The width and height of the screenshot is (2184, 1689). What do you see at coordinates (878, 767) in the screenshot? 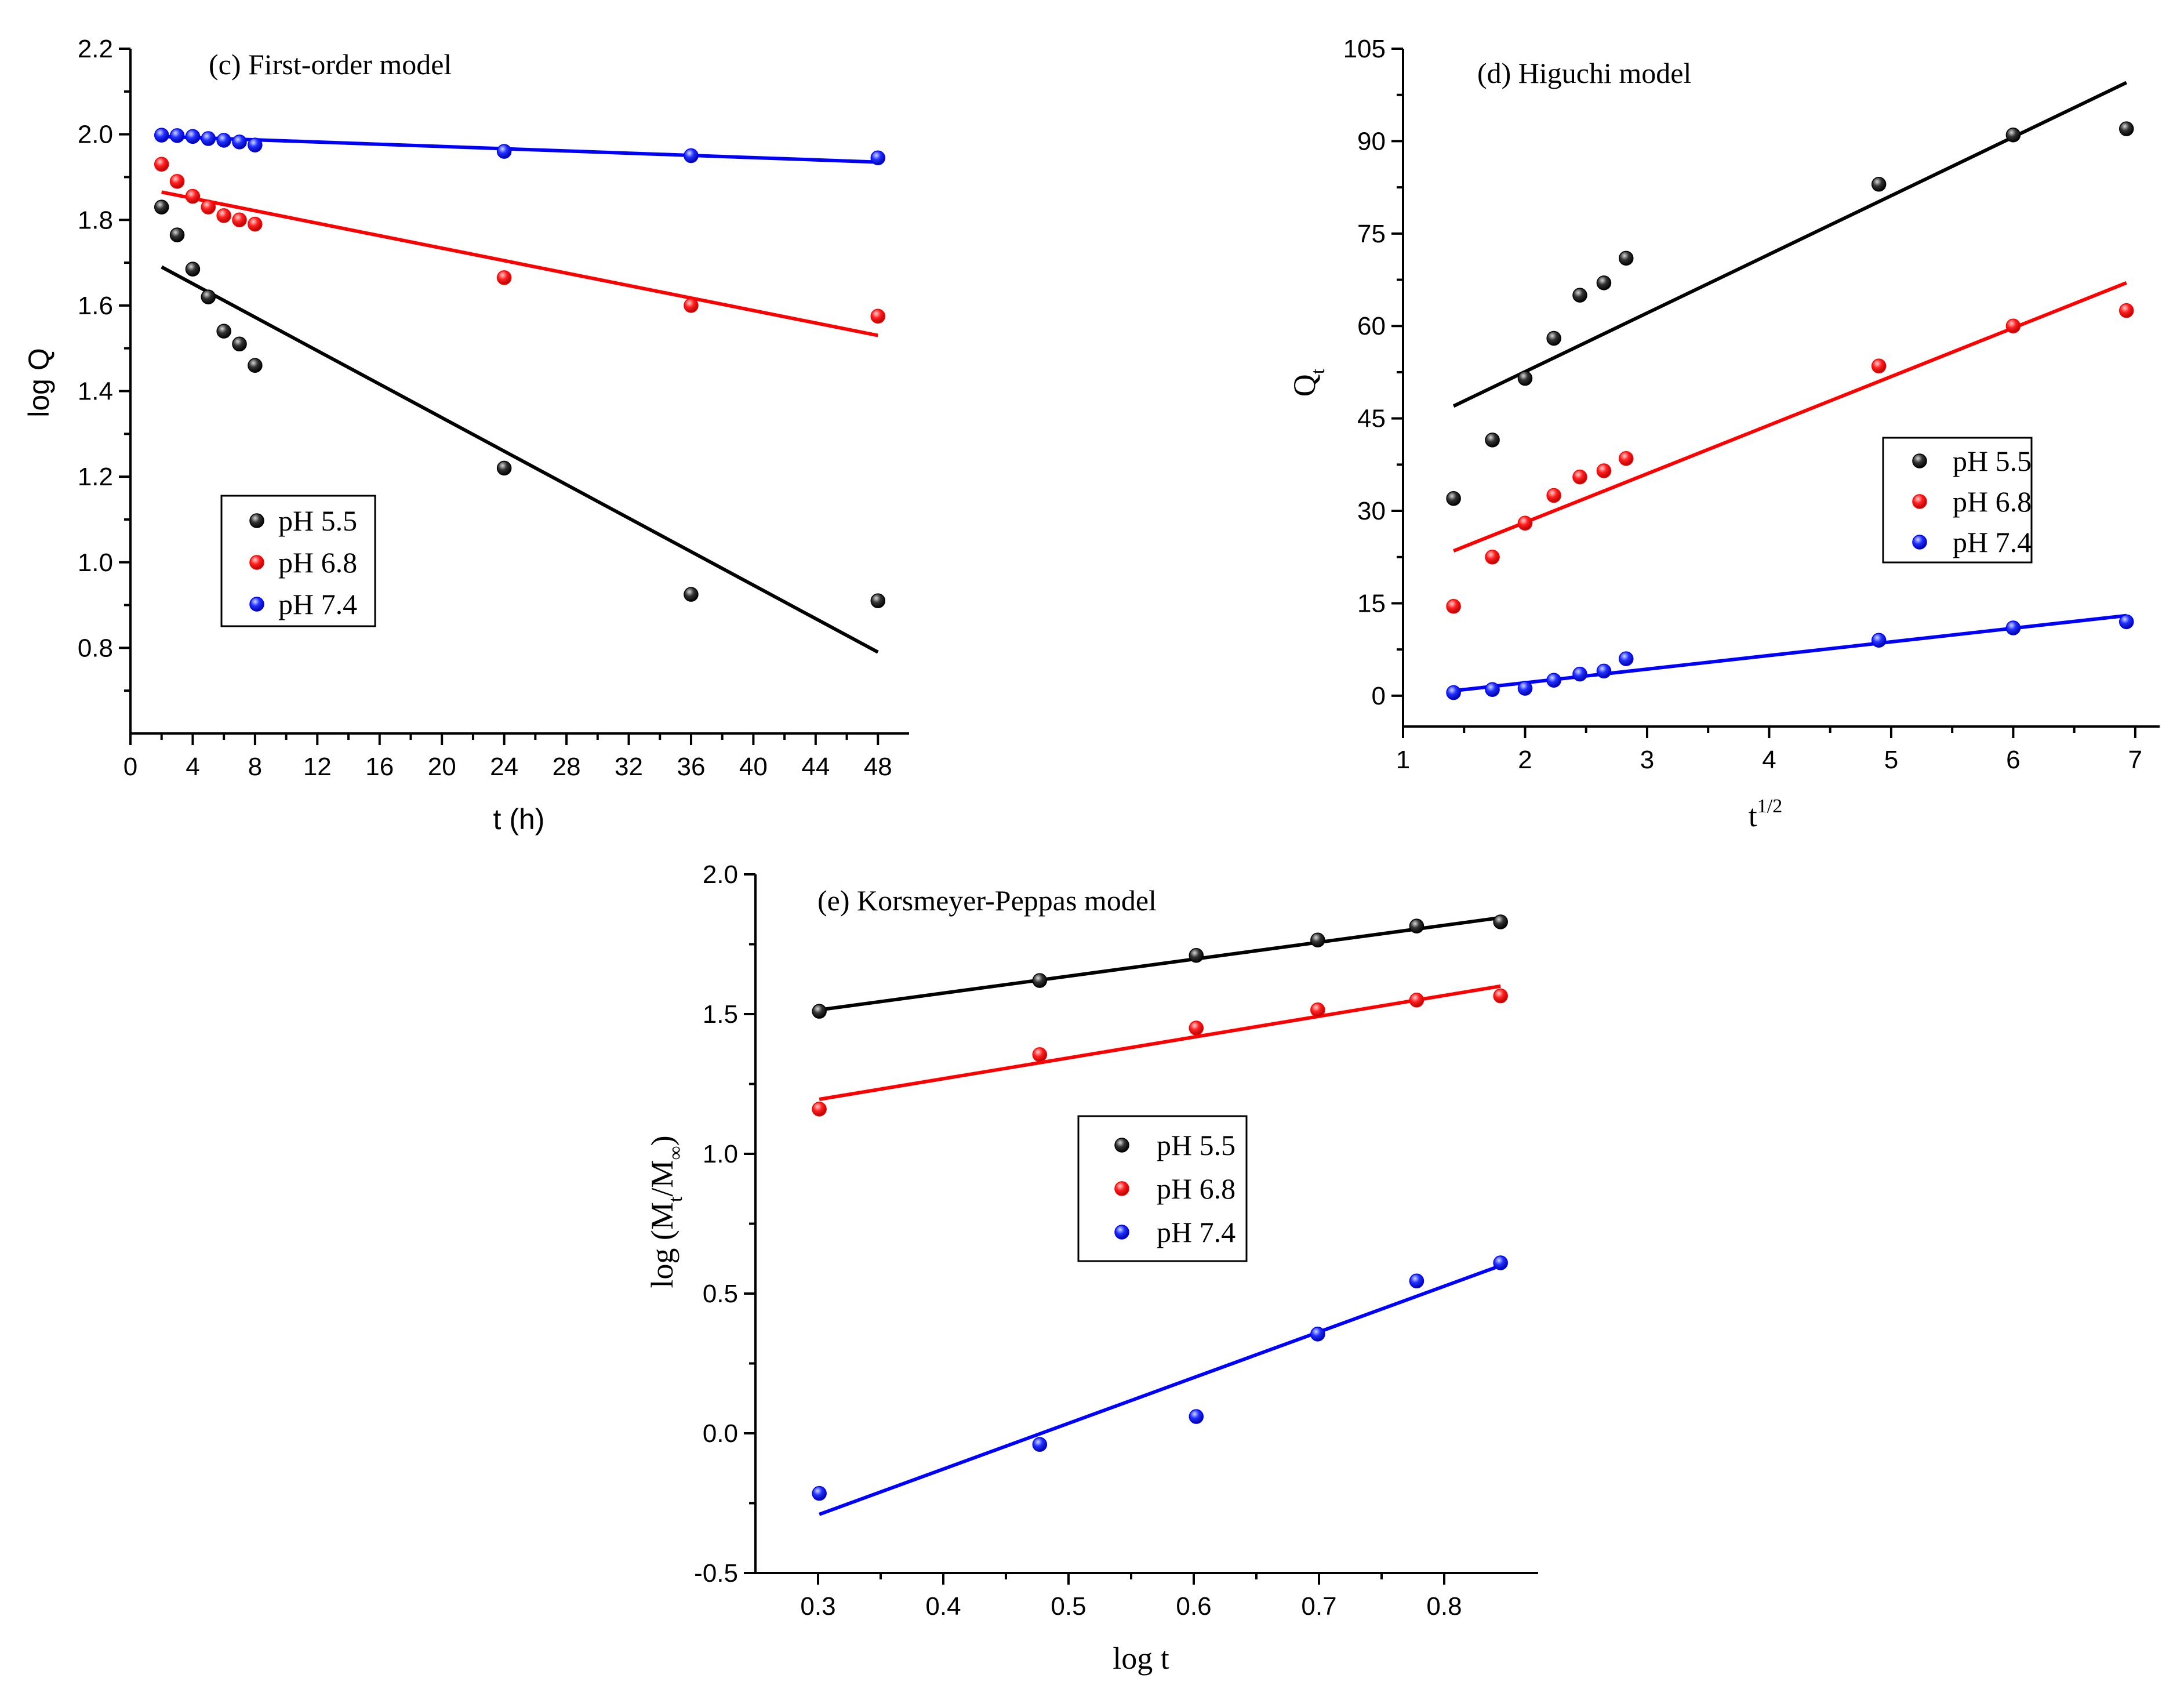
I see `x-tick-label: 48` at bounding box center [878, 767].